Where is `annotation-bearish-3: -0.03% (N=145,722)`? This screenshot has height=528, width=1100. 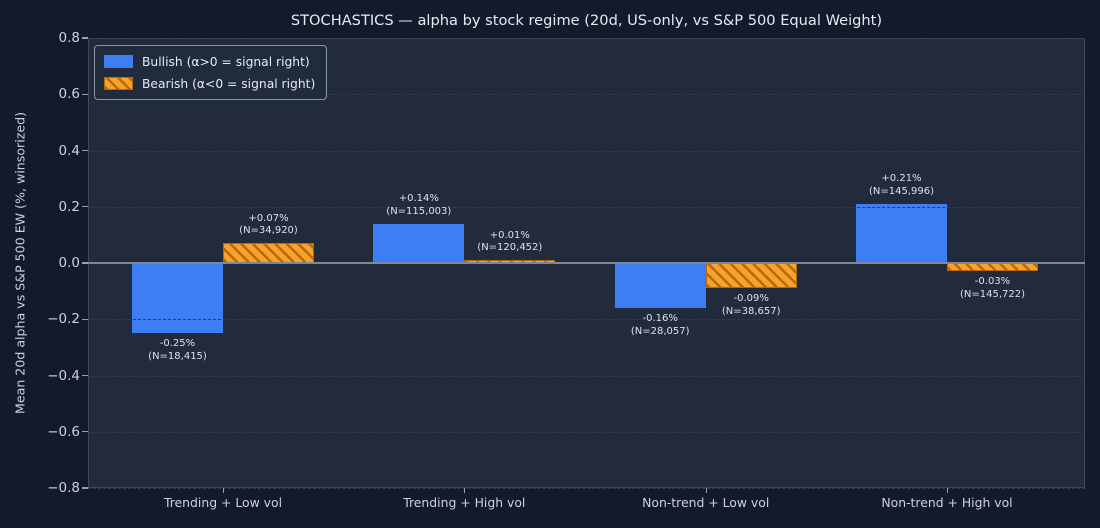
annotation-bearish-3: -0.03% (N=145,722) is located at coordinates (992, 288).